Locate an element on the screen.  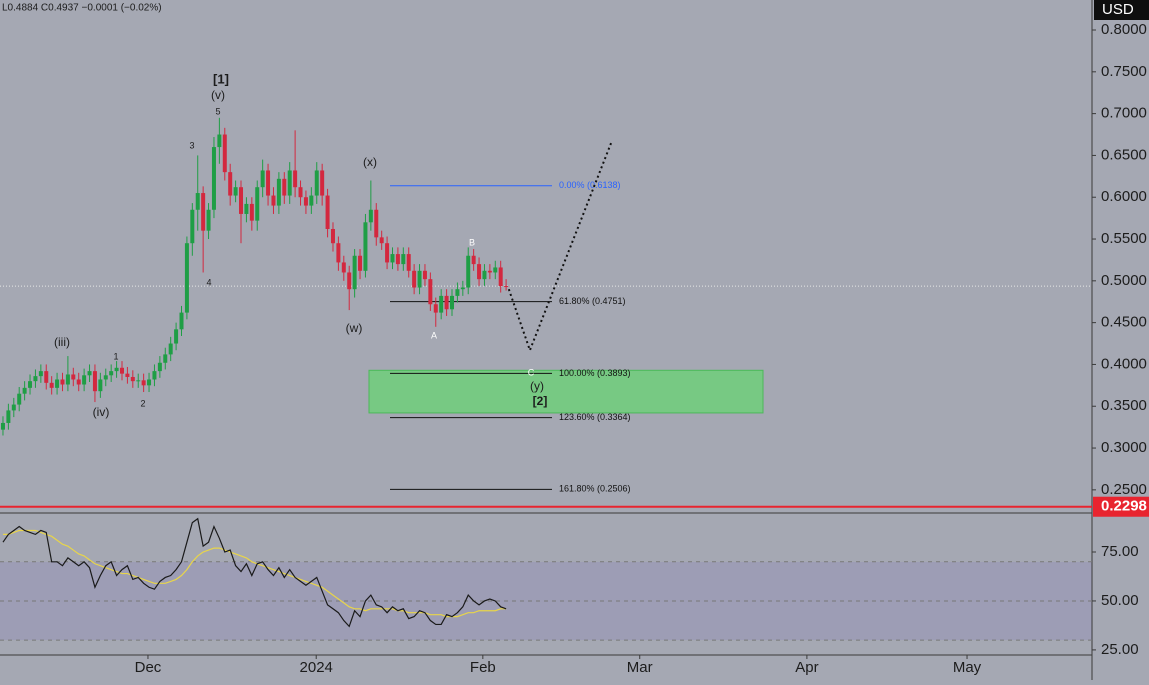
x-tick-label: Apr is located at coordinates (806, 667).